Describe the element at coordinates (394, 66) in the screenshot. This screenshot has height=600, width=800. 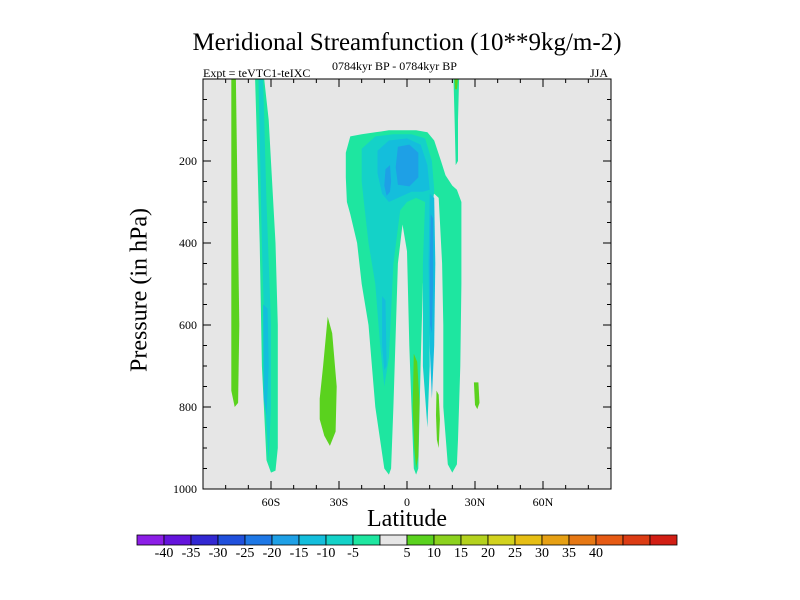
I see `period-label: 0784kyr BP - 0784kyr BP` at that location.